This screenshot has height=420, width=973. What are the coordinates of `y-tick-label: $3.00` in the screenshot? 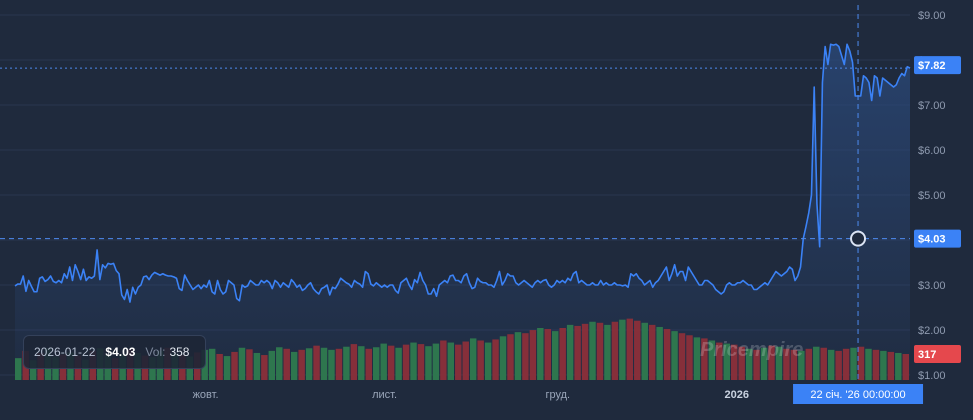 It's located at (932, 286).